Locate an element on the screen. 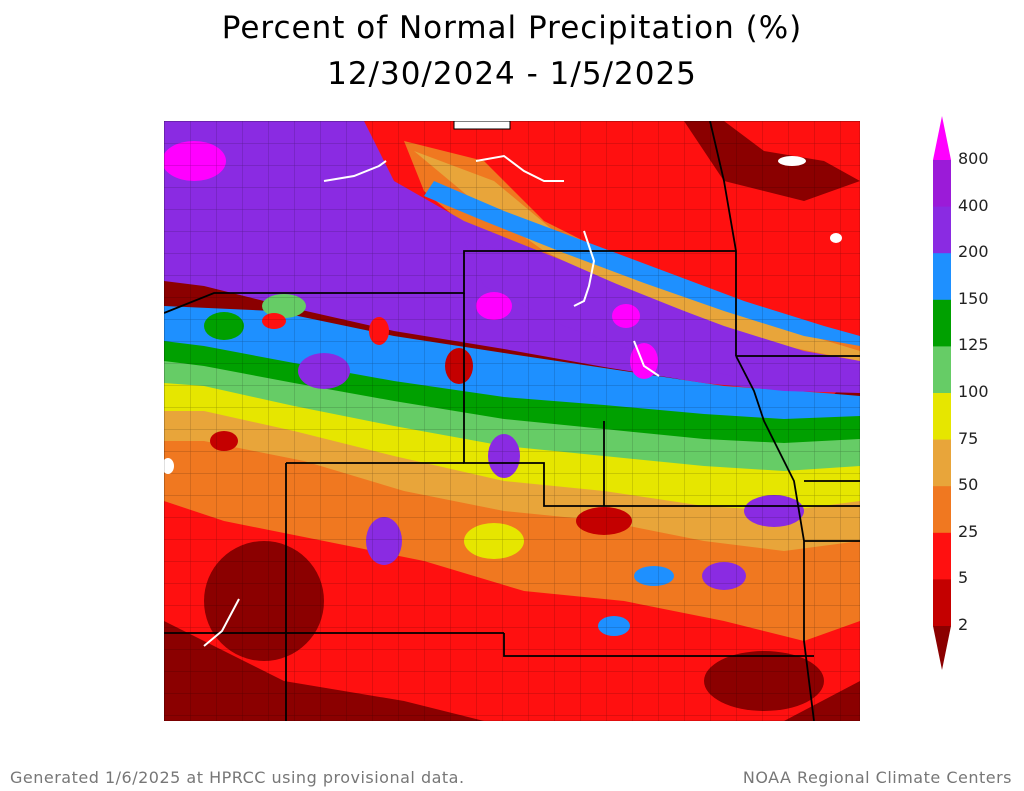 Image resolution: width=1024 pixels, height=791 pixels. legend-label: 400 is located at coordinates (973, 205).